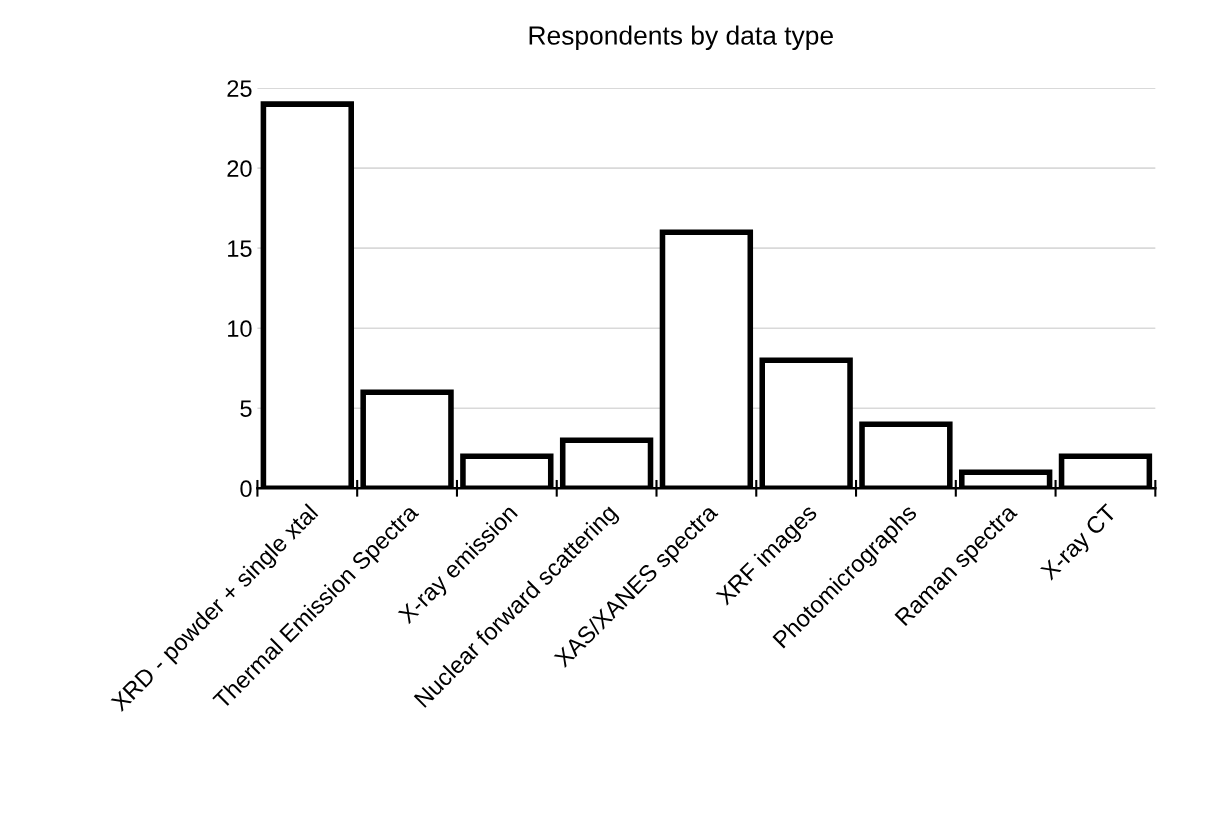 The width and height of the screenshot is (1220, 839). Describe the element at coordinates (681, 38) in the screenshot. I see `chart-title: Respondents by data type` at that location.